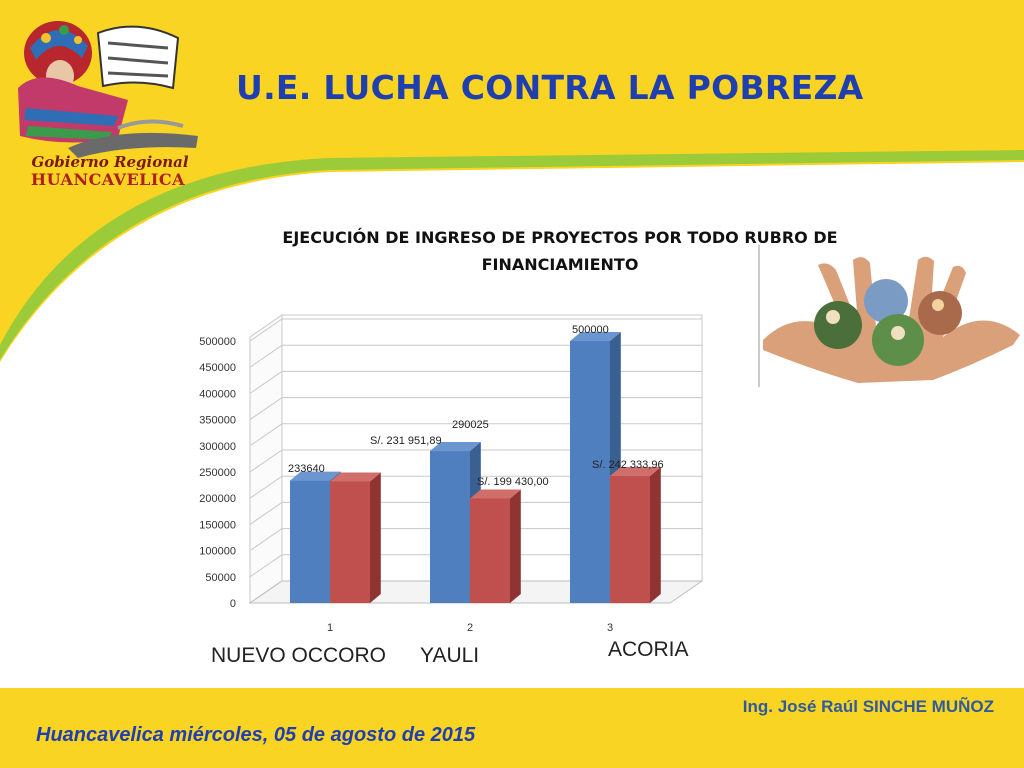  Describe the element at coordinates (217, 421) in the screenshot. I see `y-tick-label: 350000` at that location.